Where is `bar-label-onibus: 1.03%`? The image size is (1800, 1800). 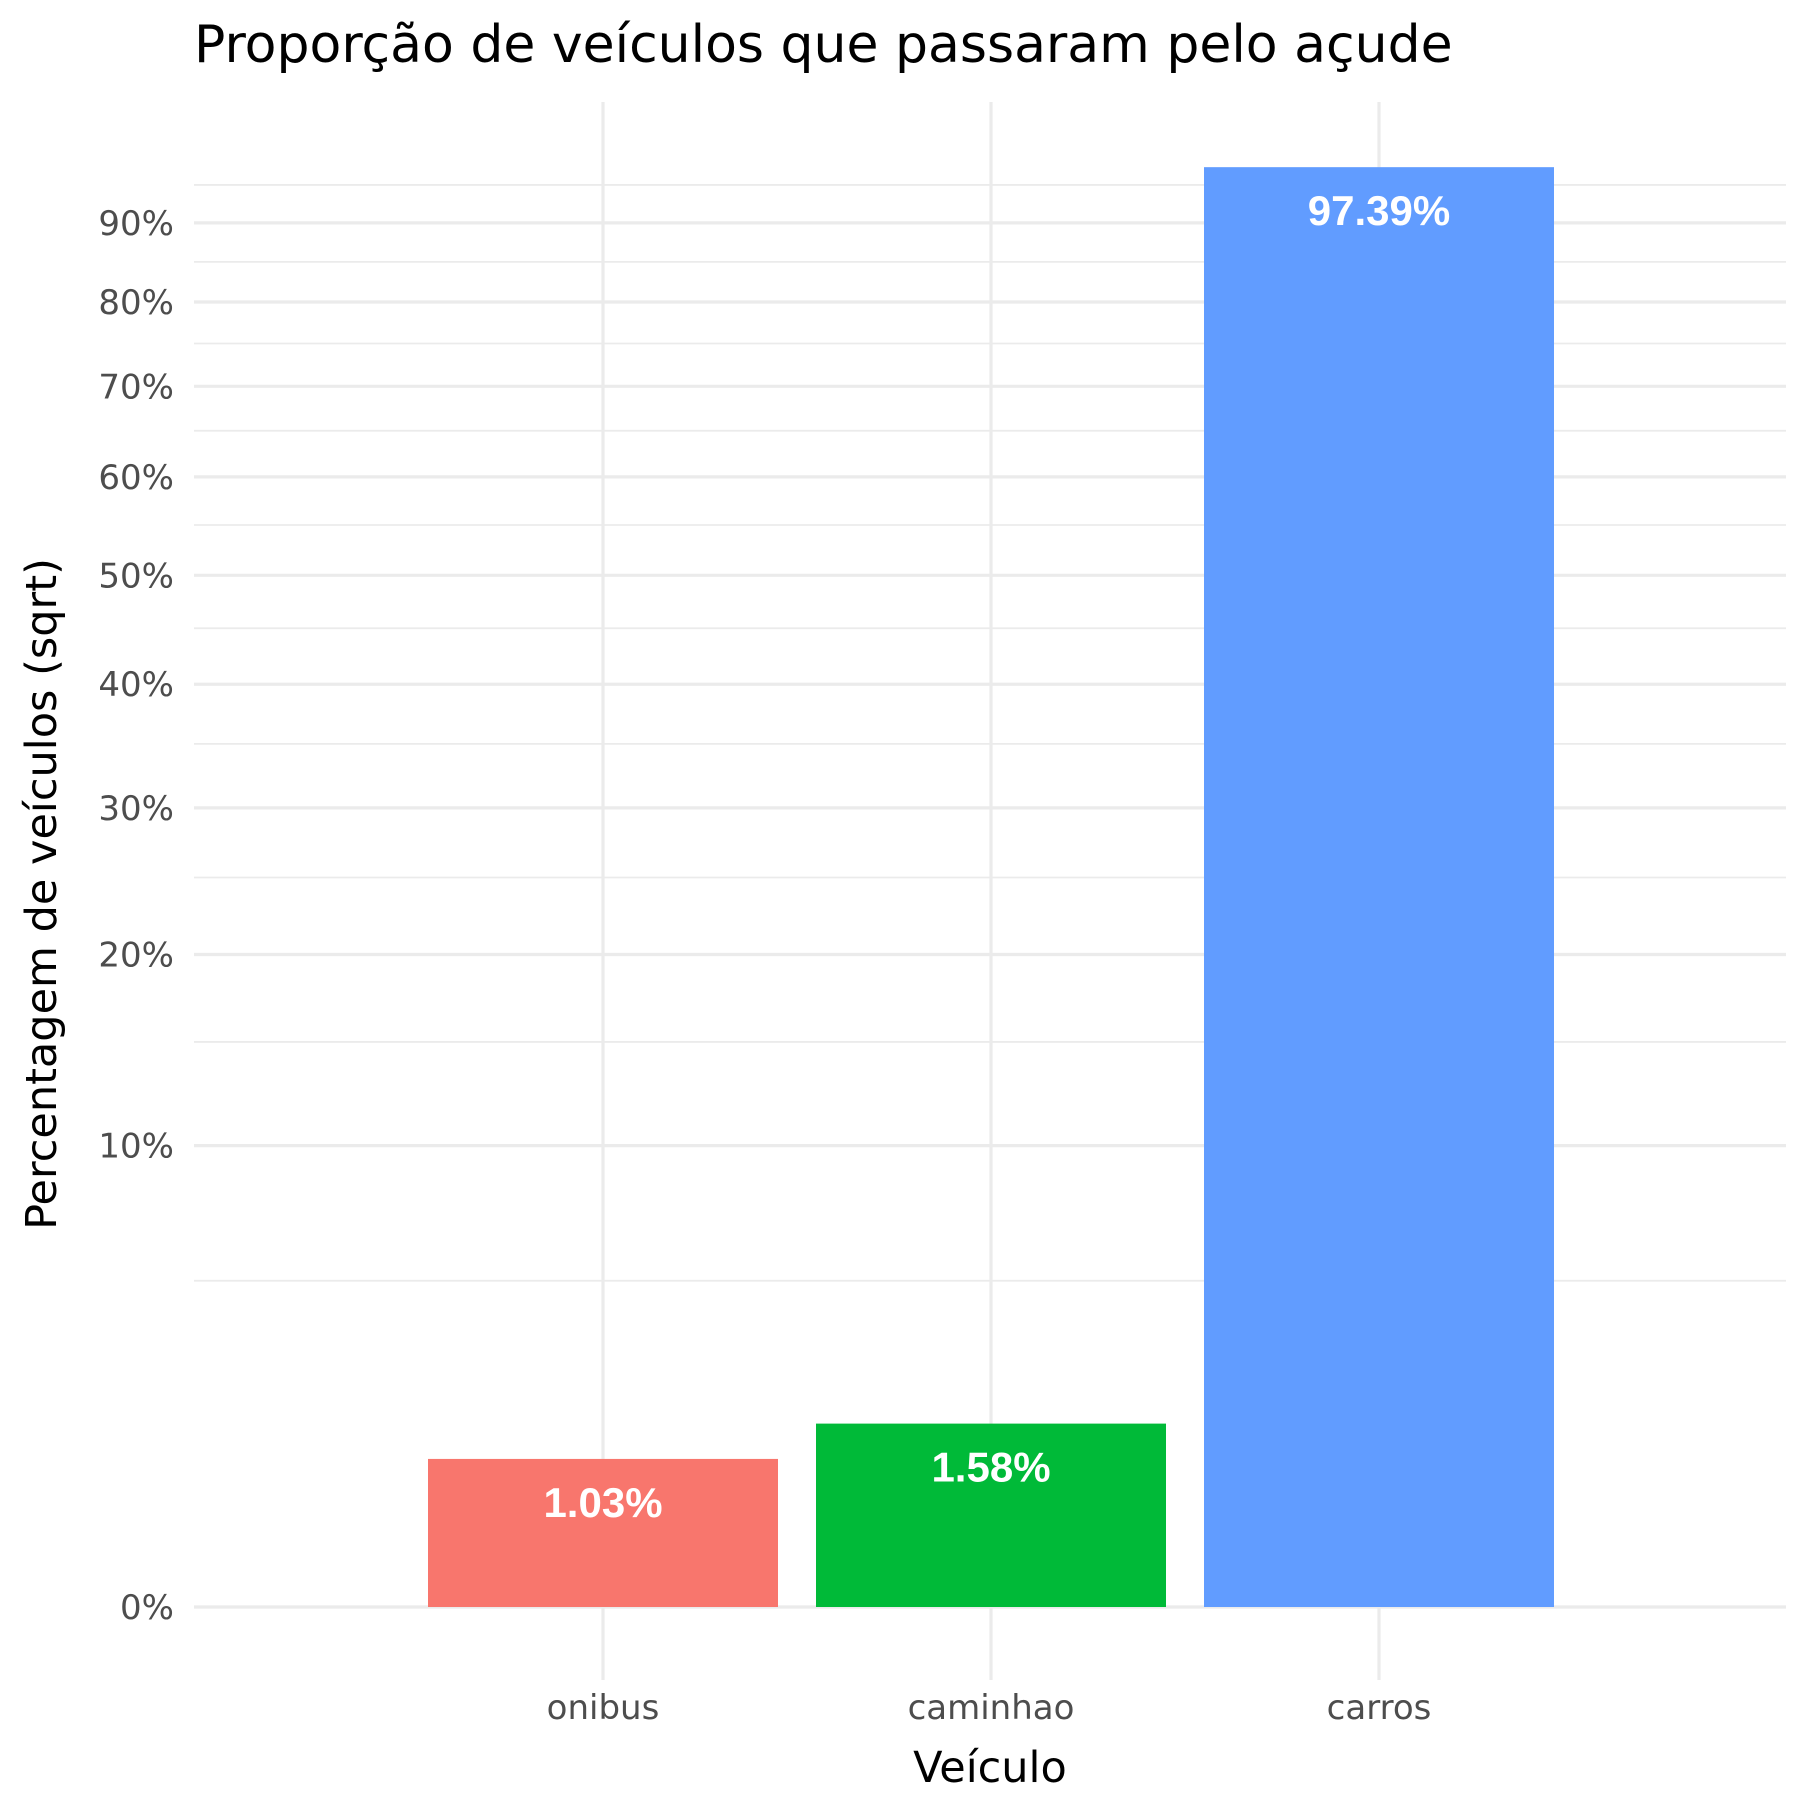 bar-label-onibus: 1.03% is located at coordinates (602, 1502).